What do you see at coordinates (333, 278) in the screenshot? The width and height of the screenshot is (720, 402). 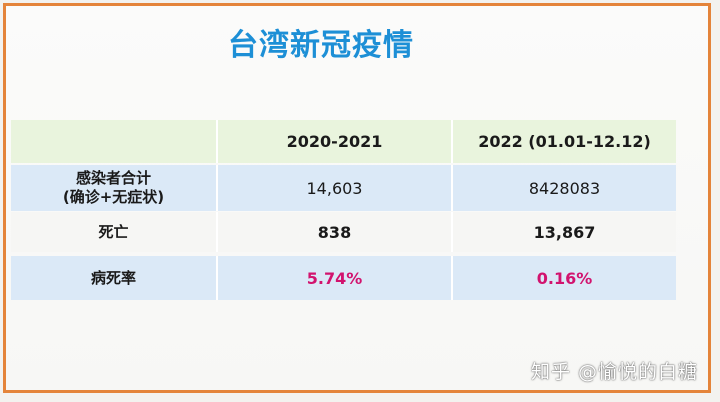 I see `cell-fatality-2020-2021: 5.74%` at bounding box center [333, 278].